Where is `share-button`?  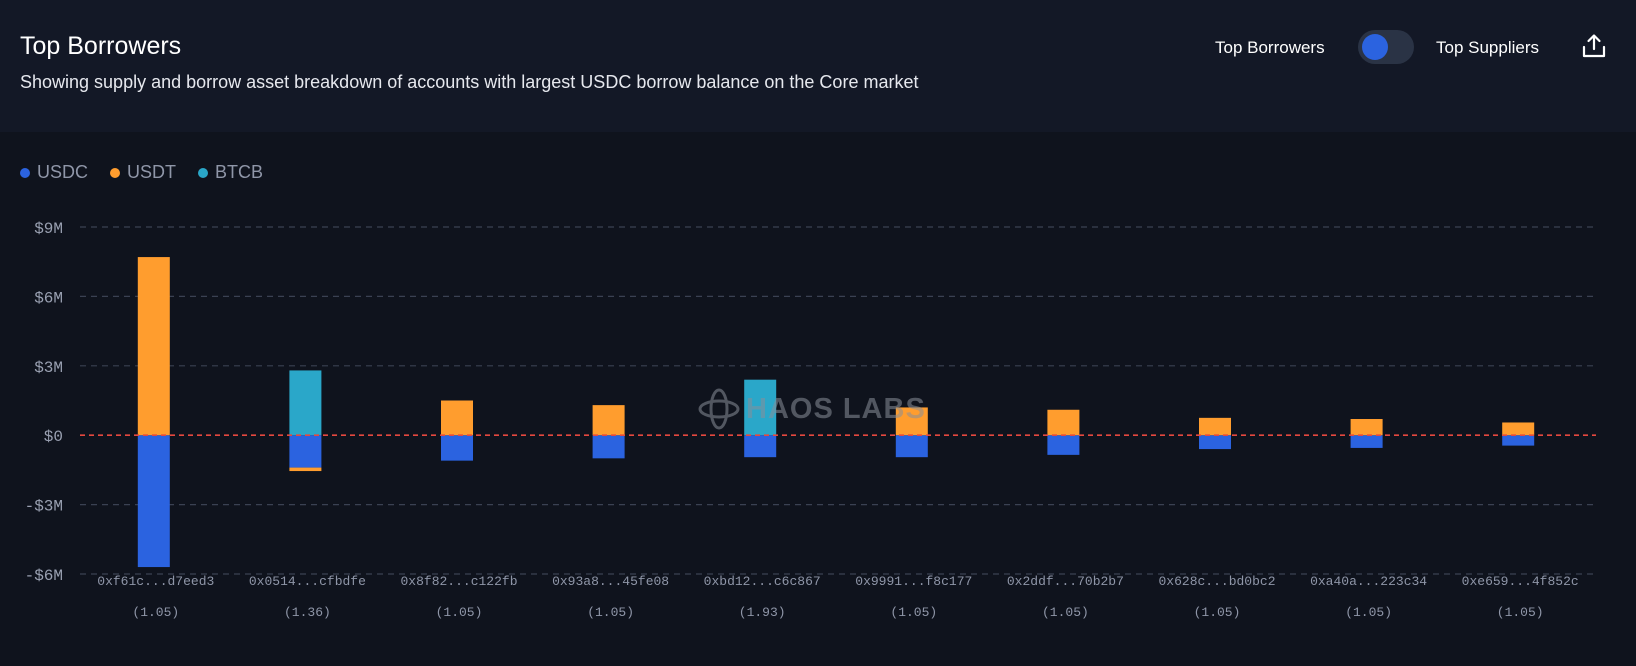 share-button is located at coordinates (1594, 46).